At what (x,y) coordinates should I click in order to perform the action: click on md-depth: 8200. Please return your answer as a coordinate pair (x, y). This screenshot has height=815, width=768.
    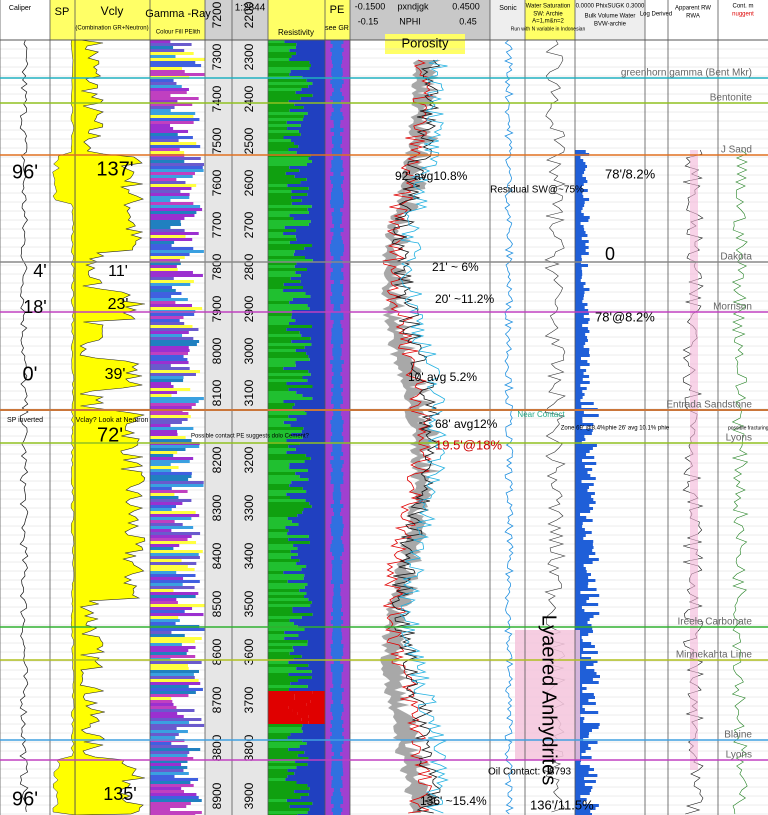
    Looking at the image, I should click on (217, 459).